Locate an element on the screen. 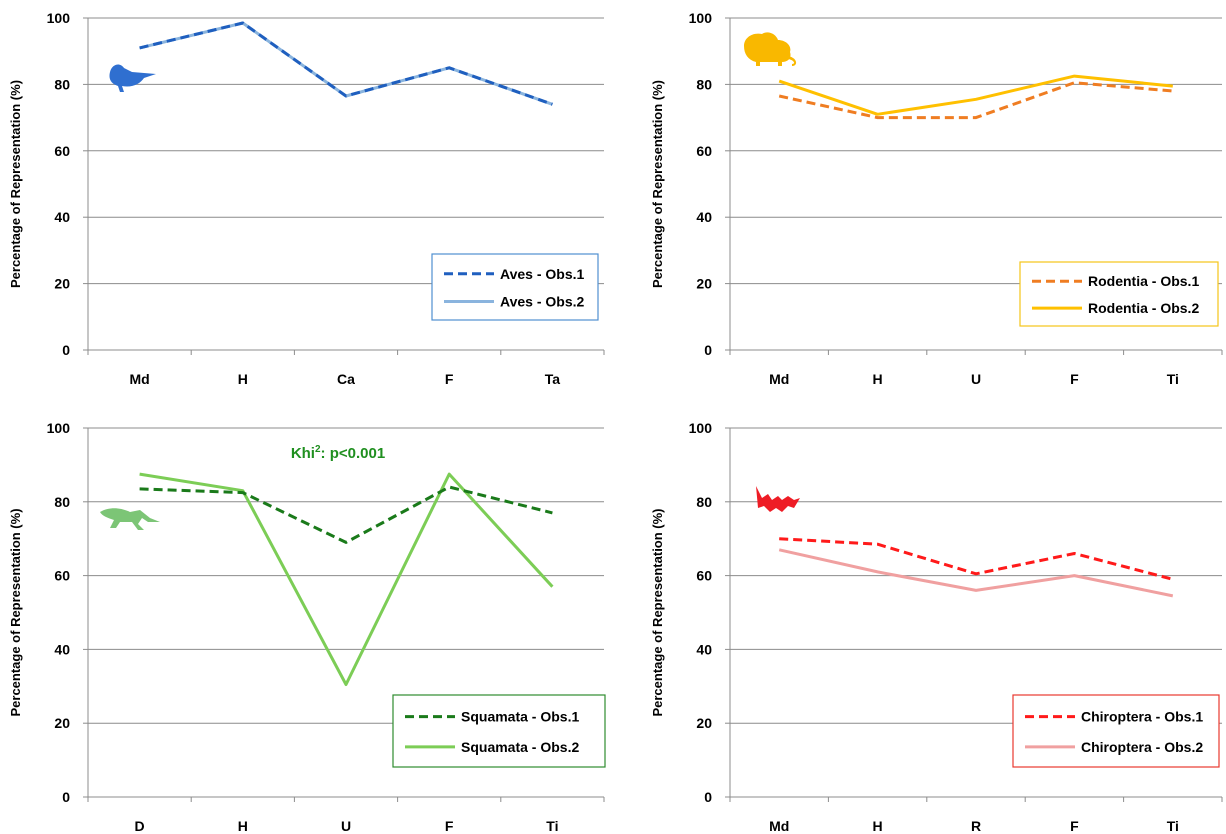 This screenshot has width=1226, height=834. legend: Aves - Obs.1 Aves - Obs.2 is located at coordinates (515, 287).